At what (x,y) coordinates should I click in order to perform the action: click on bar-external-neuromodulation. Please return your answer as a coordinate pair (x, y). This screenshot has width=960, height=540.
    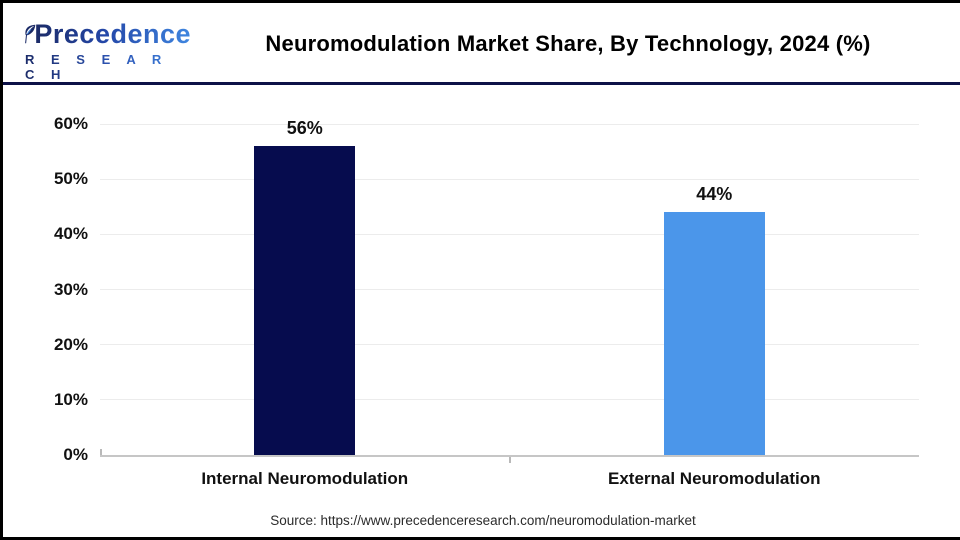
    Looking at the image, I should click on (714, 333).